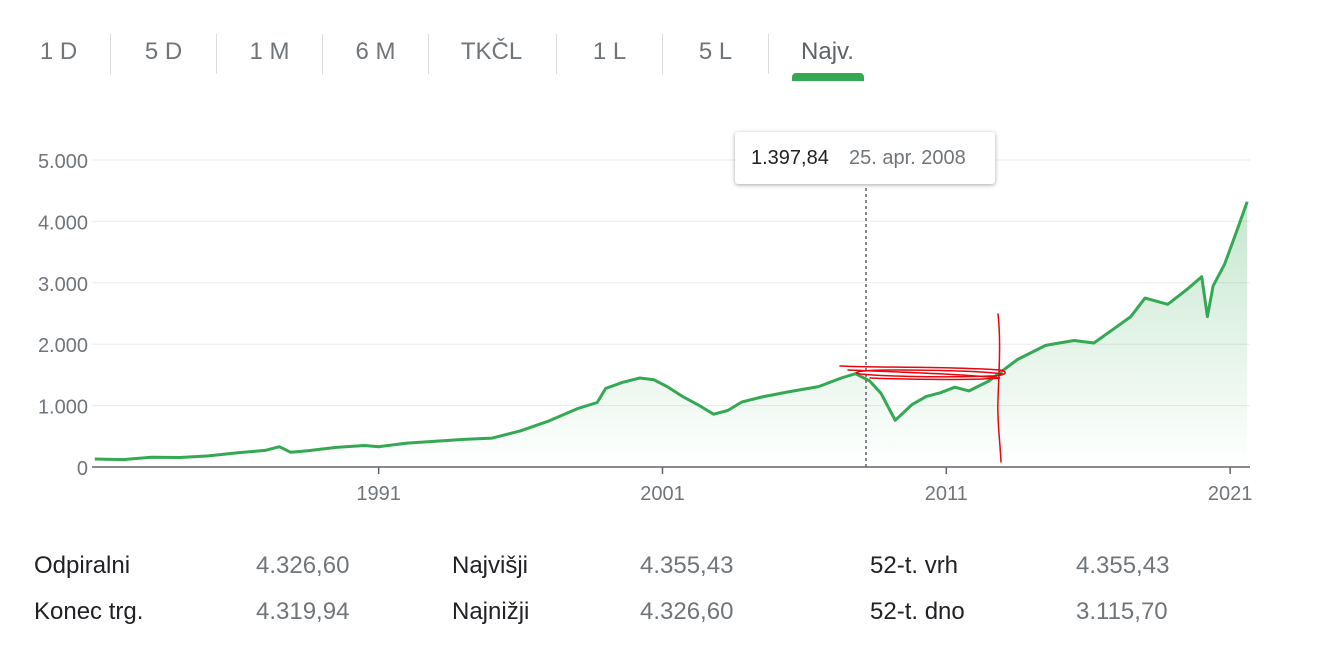 The height and width of the screenshot is (670, 1323). What do you see at coordinates (1230, 494) in the screenshot?
I see `x-tick-label: 2021` at bounding box center [1230, 494].